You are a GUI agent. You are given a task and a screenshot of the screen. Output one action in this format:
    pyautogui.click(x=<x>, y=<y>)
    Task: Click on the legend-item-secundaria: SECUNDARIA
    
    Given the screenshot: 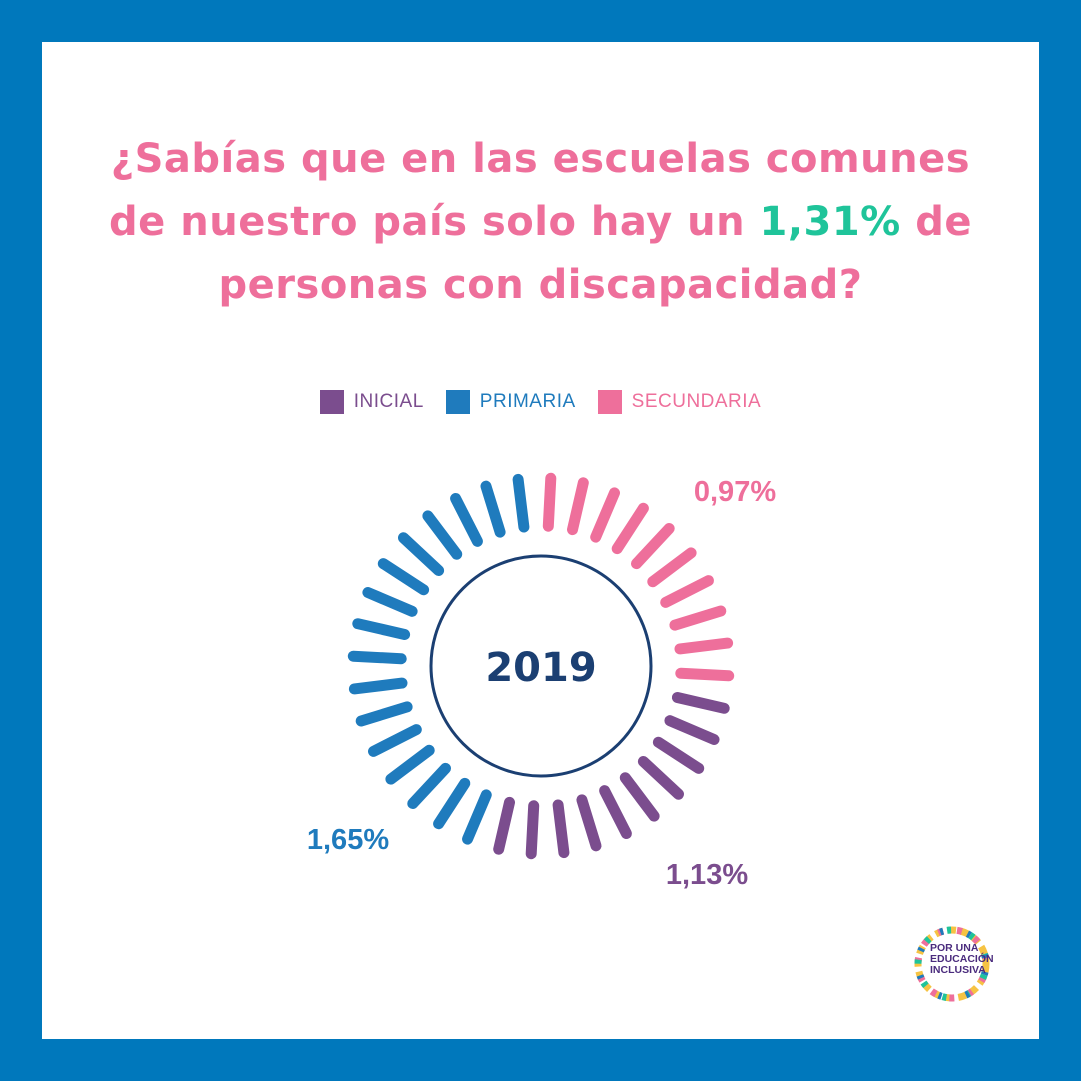 What is the action you would take?
    pyautogui.click(x=679, y=402)
    